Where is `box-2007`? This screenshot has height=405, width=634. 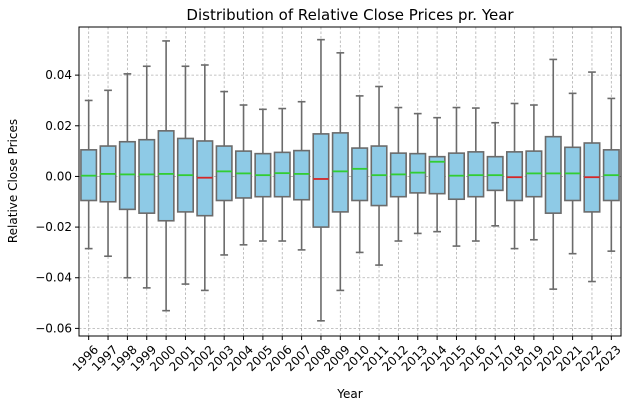 box-2007 is located at coordinates (302, 175).